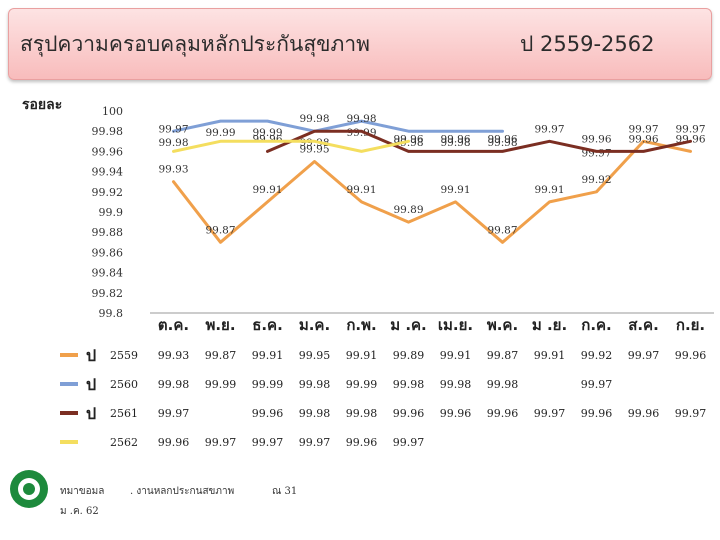  Describe the element at coordinates (108, 151) in the screenshot. I see `y-tick-label: 99.96` at that location.